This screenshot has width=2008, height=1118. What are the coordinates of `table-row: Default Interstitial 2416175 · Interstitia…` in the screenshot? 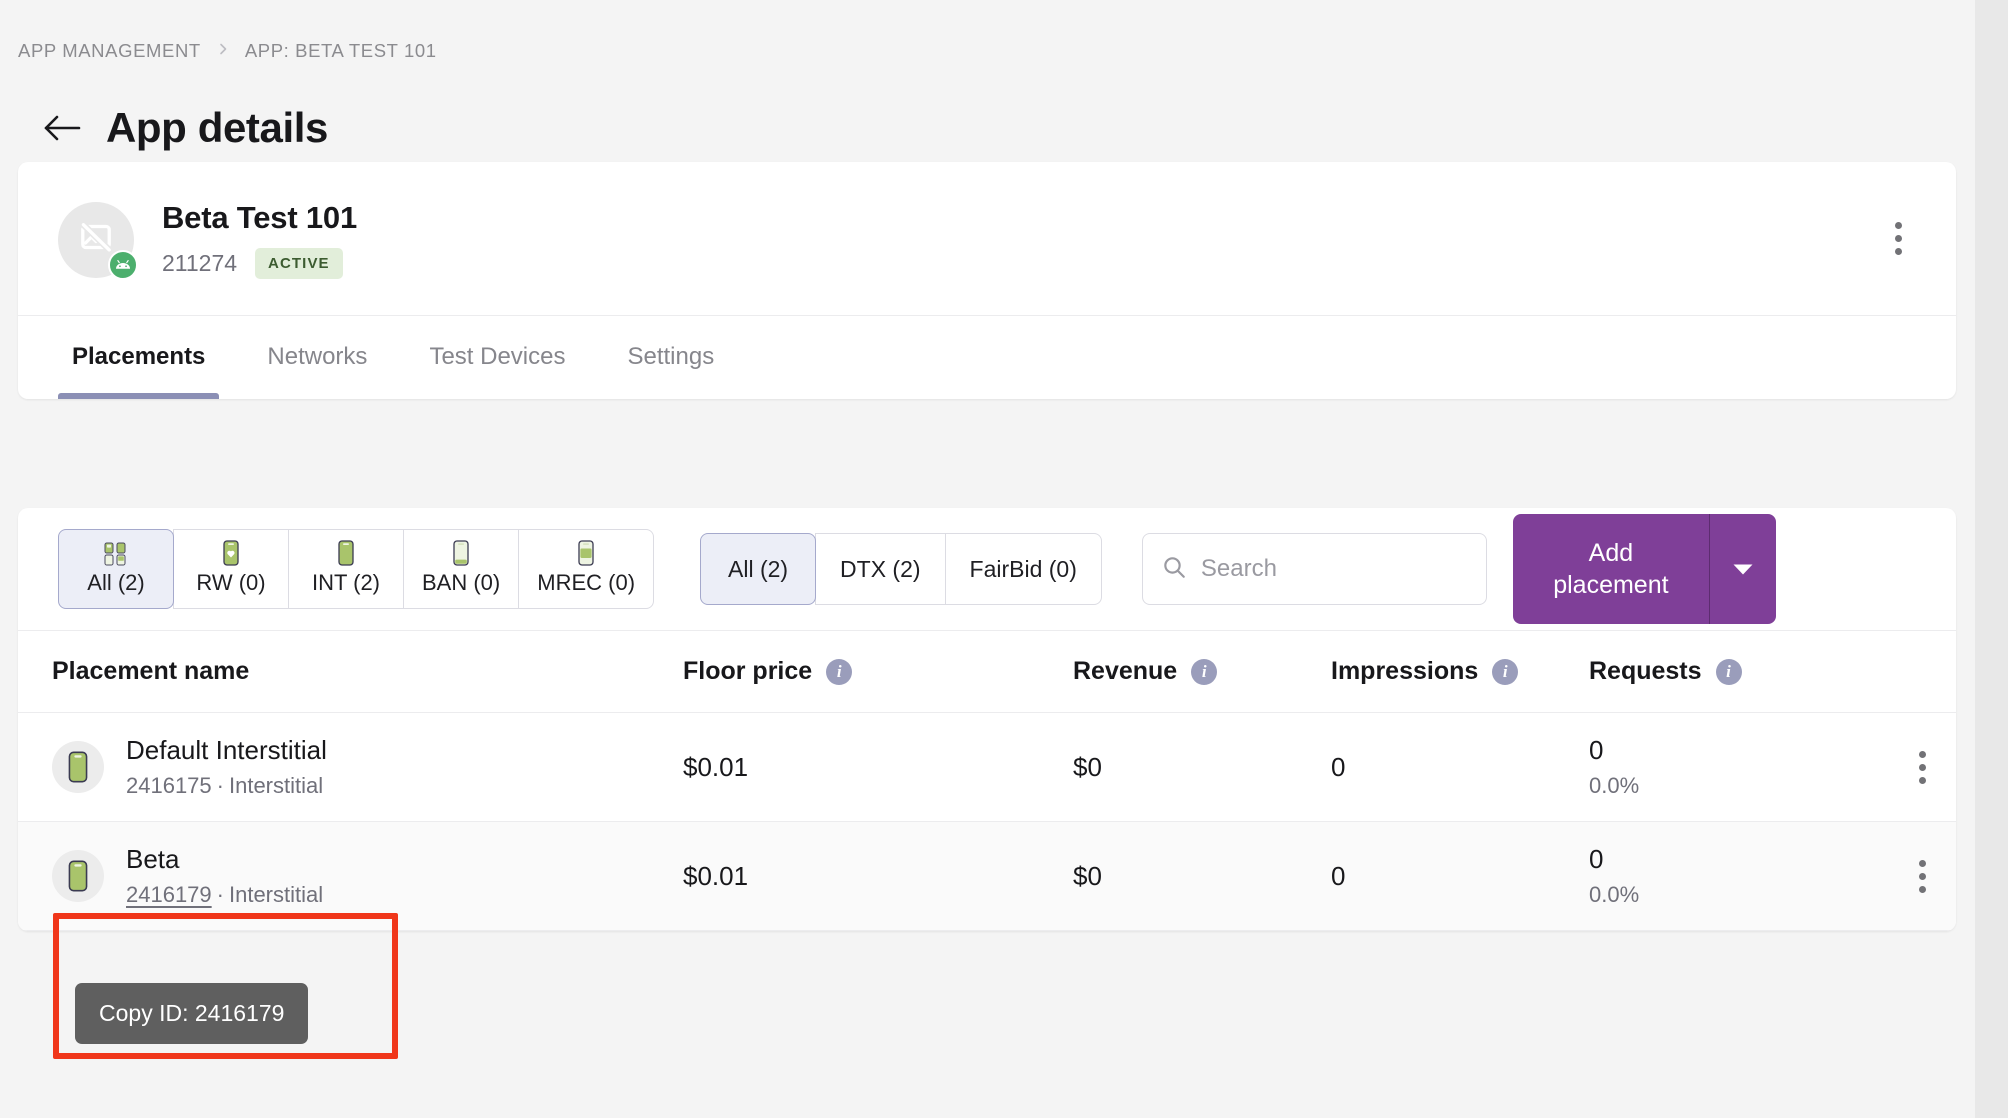 It's located at (987, 767).